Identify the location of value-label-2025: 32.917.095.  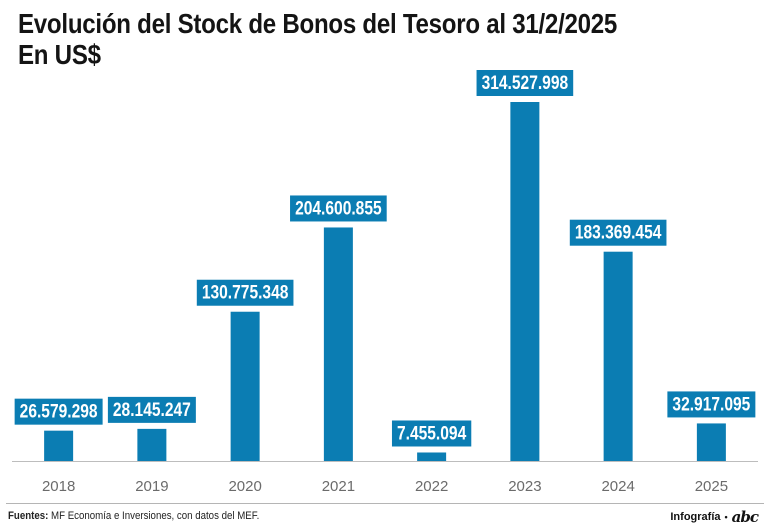
(711, 404).